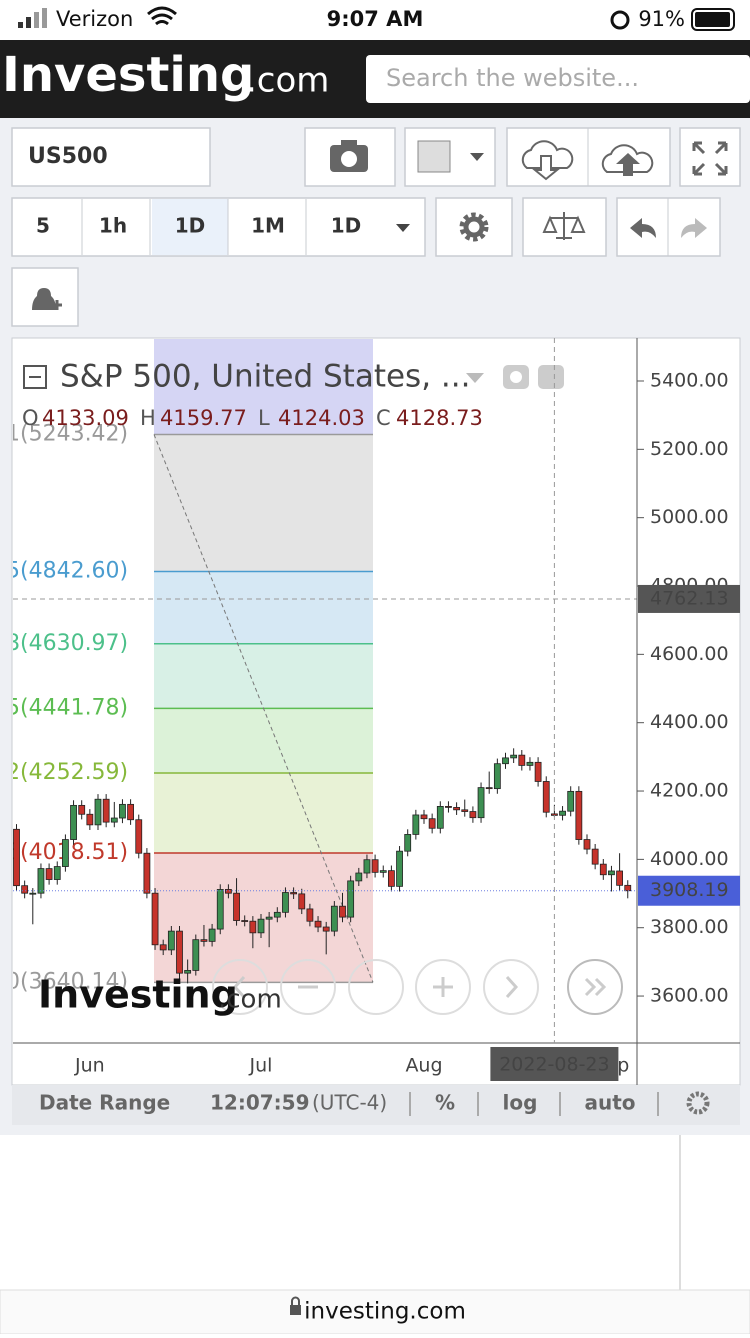  Describe the element at coordinates (104, 1103) in the screenshot. I see `date-range: Date Range` at that location.